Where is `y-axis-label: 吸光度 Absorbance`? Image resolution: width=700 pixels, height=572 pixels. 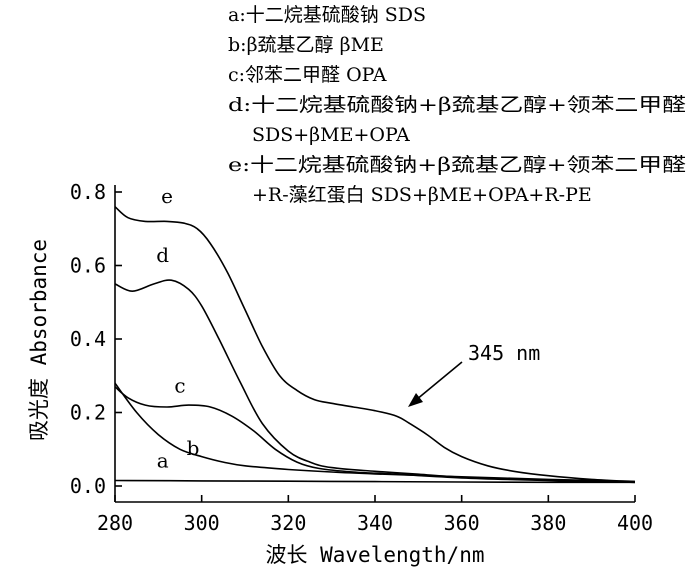
y-axis-label: 吸光度 Absorbance is located at coordinates (39, 340).